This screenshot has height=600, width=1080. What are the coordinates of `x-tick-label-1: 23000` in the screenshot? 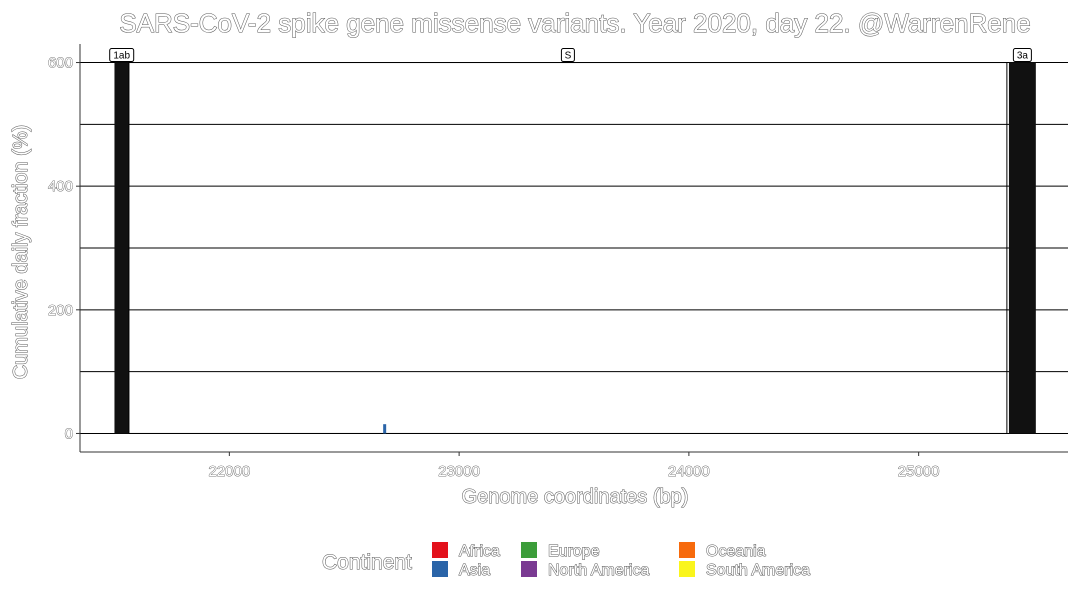 It's located at (459, 471).